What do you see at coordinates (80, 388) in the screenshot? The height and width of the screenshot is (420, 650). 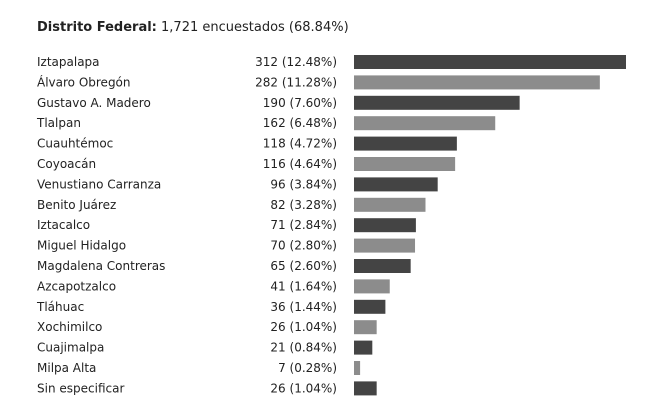 I see `category-label: Sin especificar` at bounding box center [80, 388].